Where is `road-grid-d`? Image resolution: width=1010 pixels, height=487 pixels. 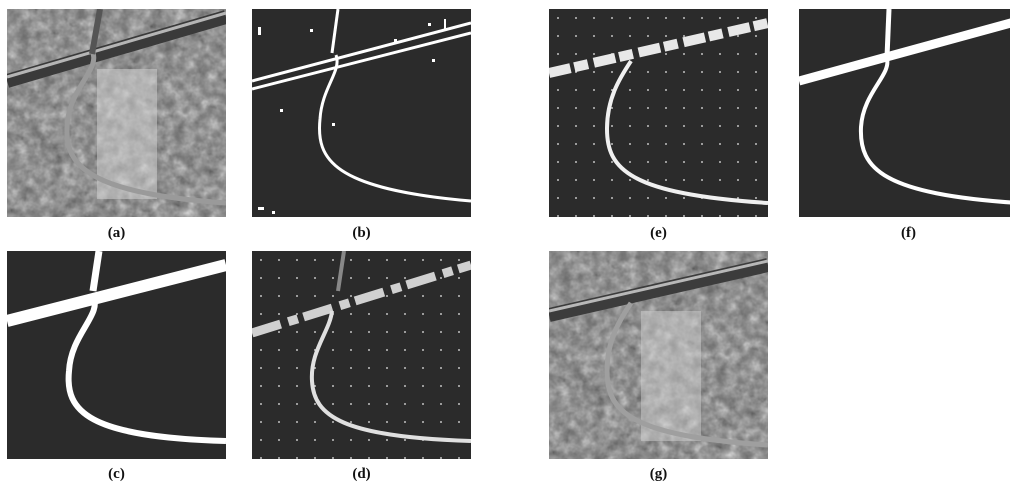
road-grid-d is located at coordinates (361, 355).